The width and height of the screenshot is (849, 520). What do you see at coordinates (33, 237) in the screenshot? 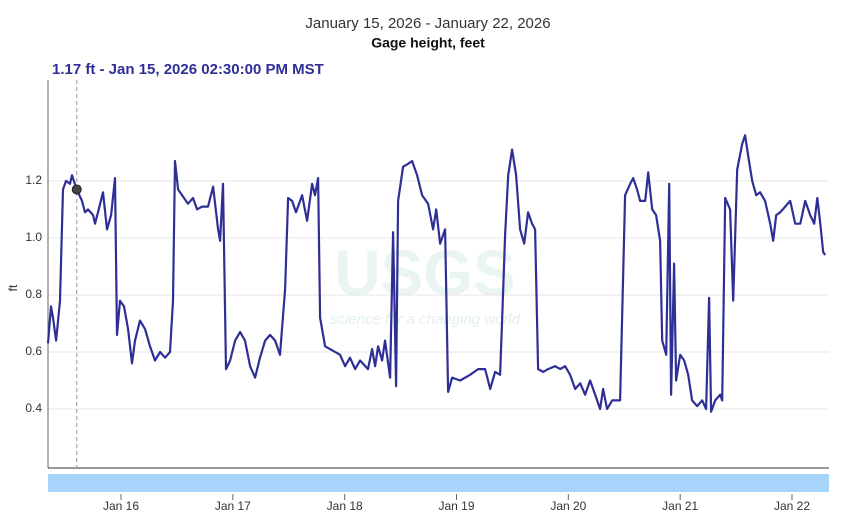
I see `y-tick-label: 1.0` at bounding box center [33, 237].